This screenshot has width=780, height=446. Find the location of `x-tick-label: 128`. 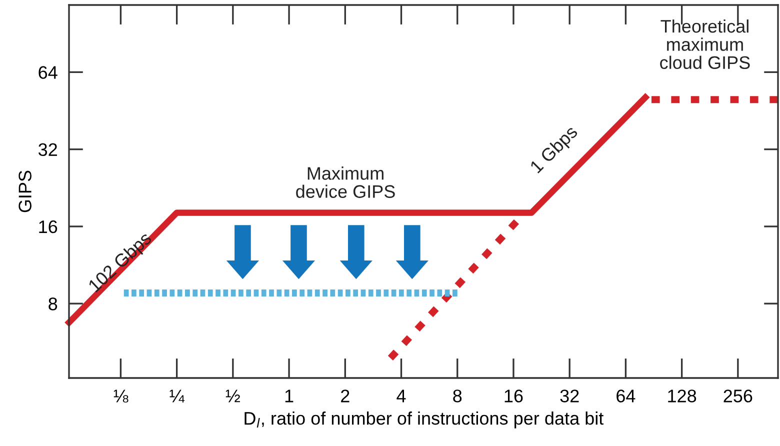

x-tick-label: 128 is located at coordinates (682, 396).